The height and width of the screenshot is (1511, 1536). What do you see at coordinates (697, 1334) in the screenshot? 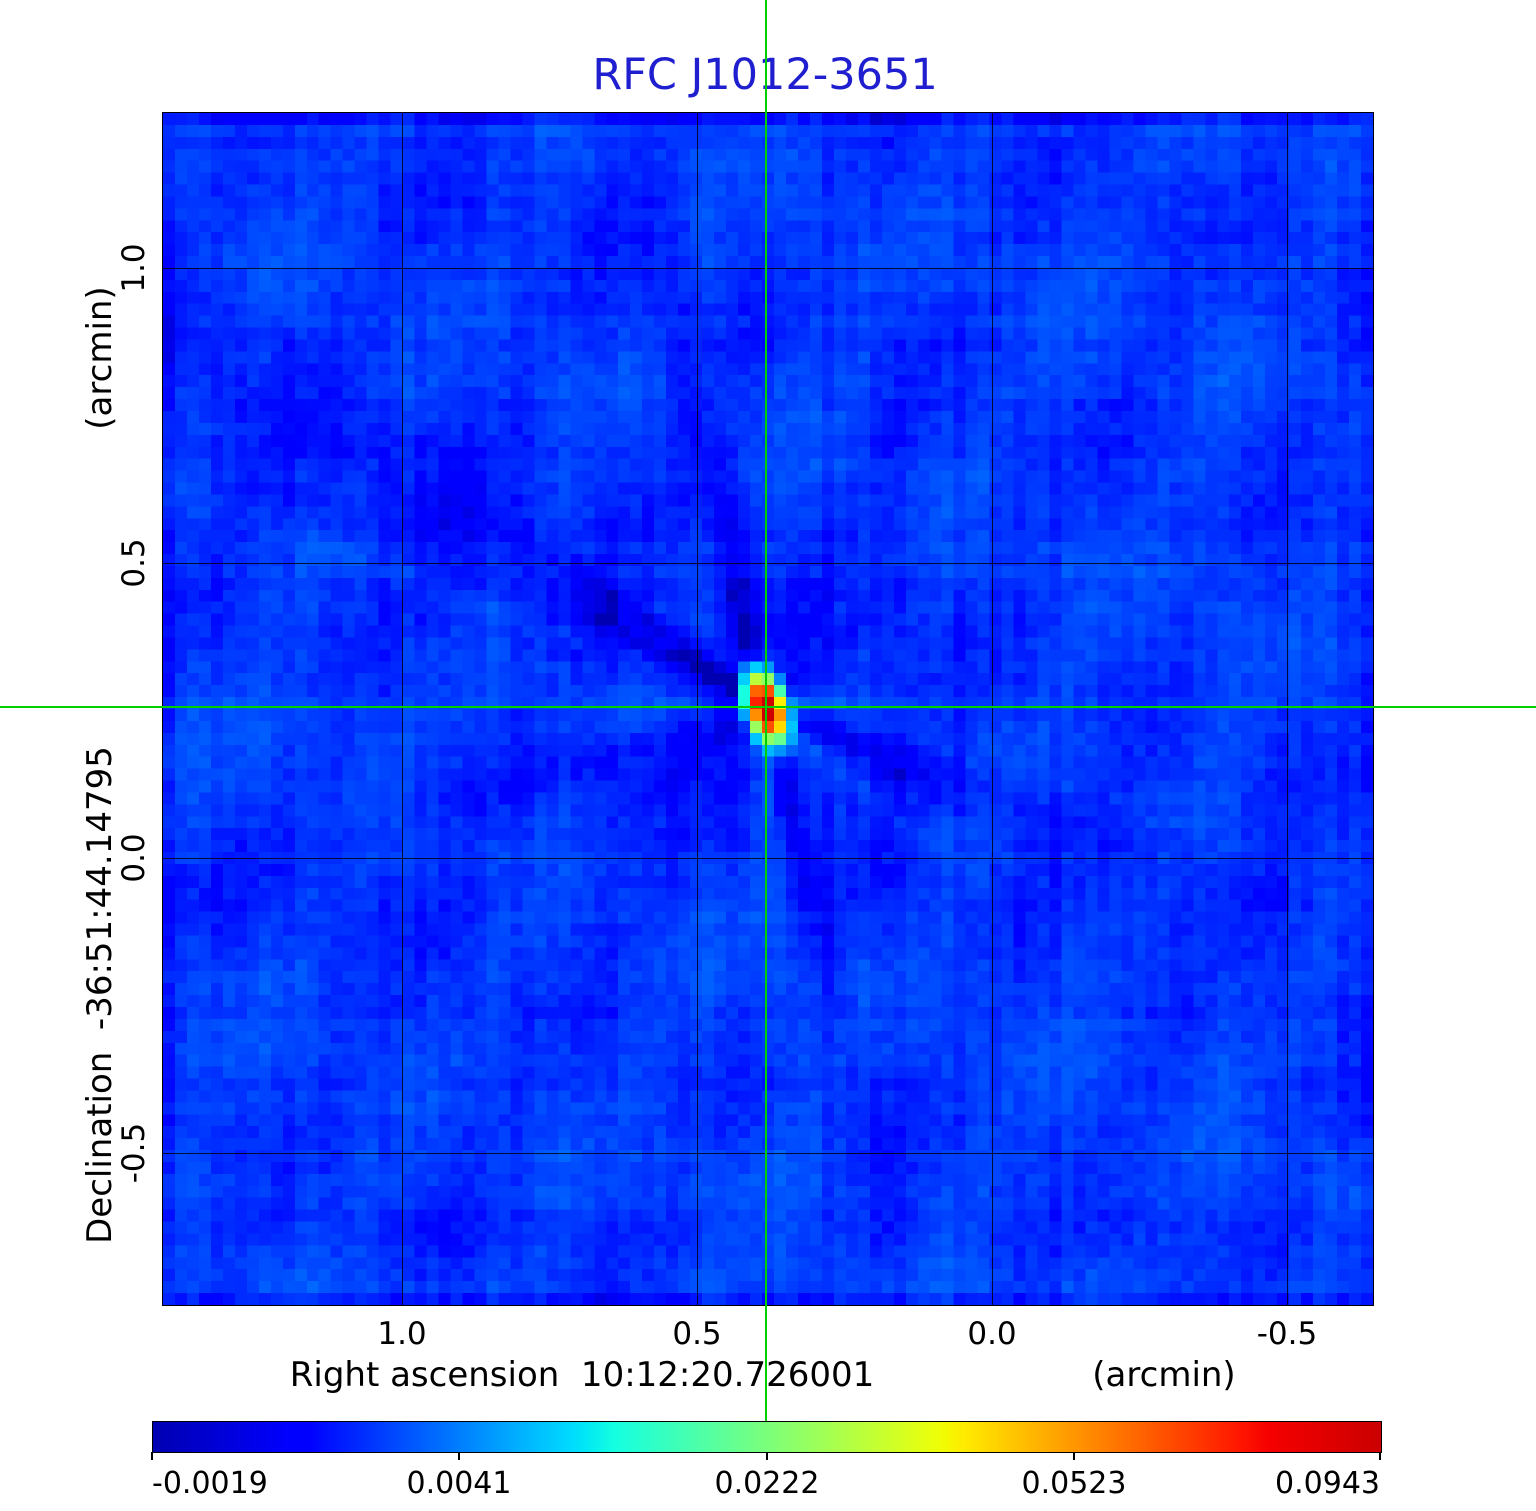
I see `x-tick-label: 0.5` at bounding box center [697, 1334].